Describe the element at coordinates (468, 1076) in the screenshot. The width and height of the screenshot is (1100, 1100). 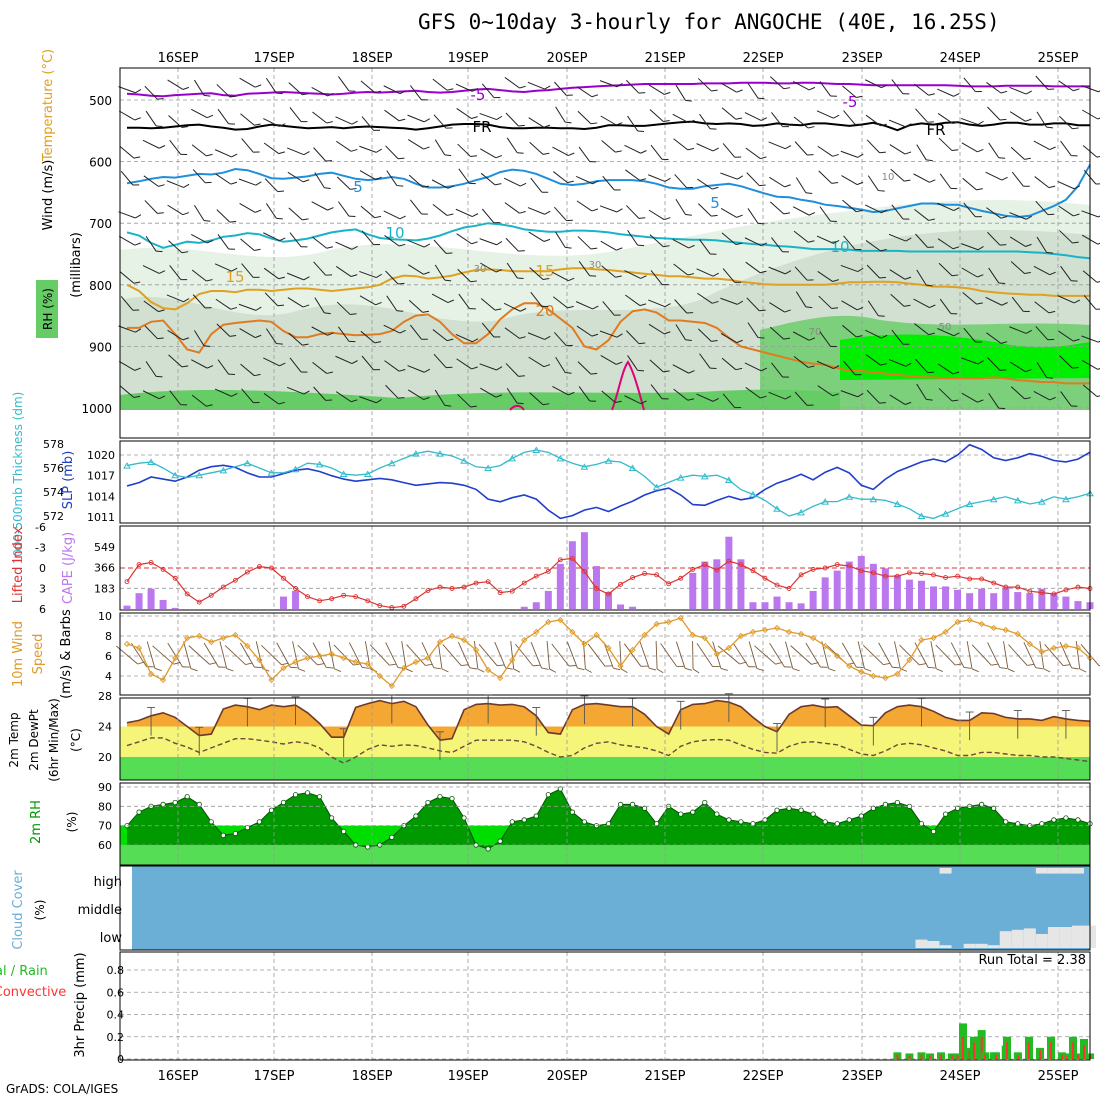
I see `x-tick-label-bottom: 19SEP` at that location.